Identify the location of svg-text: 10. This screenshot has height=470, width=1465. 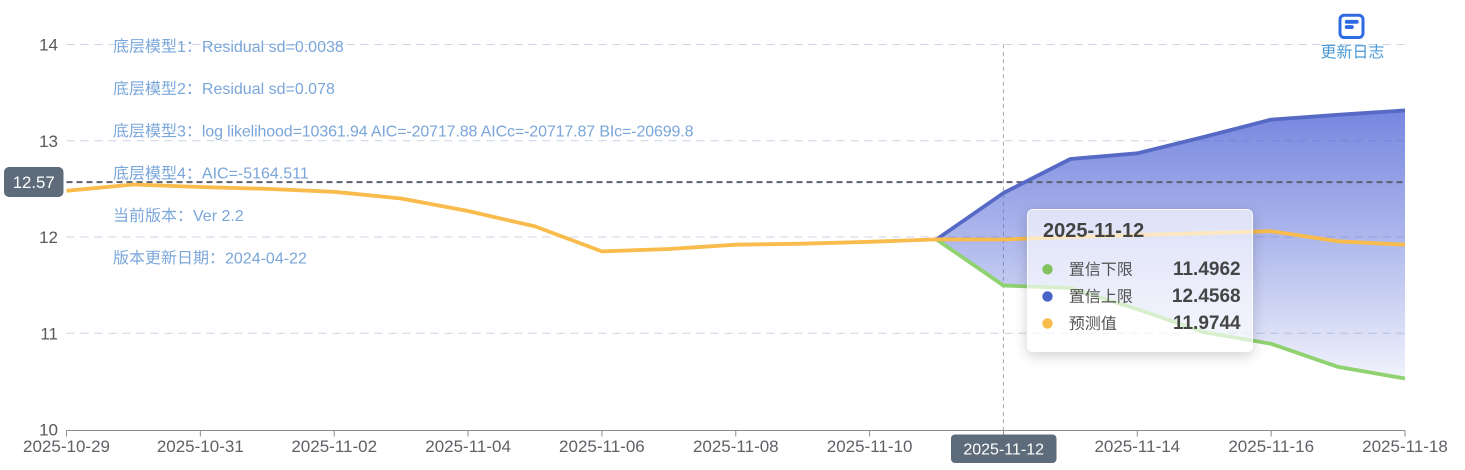
(48, 430).